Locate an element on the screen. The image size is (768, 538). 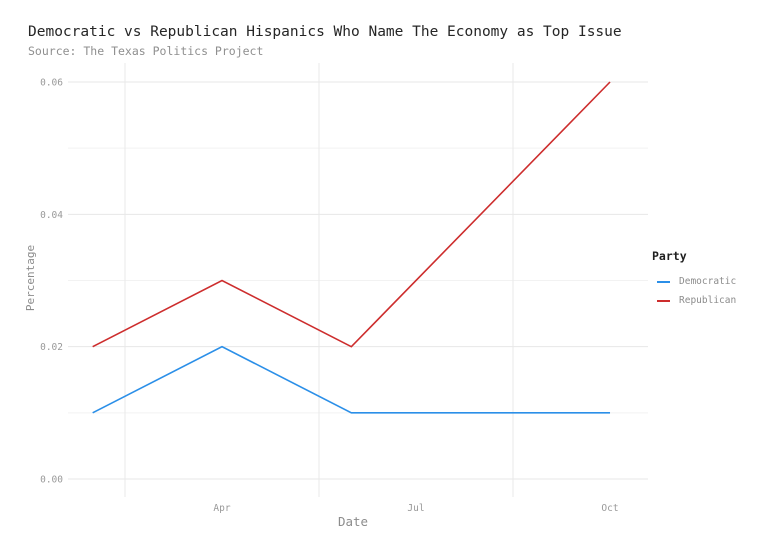
democratic-line-swatch is located at coordinates (663, 281).